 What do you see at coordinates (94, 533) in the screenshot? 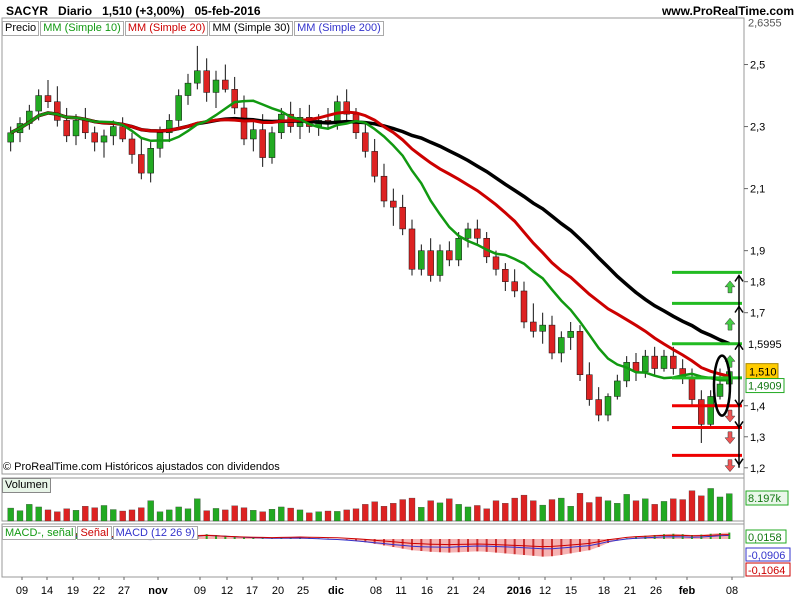
I see `macd-legend-2: Señal` at bounding box center [94, 533].